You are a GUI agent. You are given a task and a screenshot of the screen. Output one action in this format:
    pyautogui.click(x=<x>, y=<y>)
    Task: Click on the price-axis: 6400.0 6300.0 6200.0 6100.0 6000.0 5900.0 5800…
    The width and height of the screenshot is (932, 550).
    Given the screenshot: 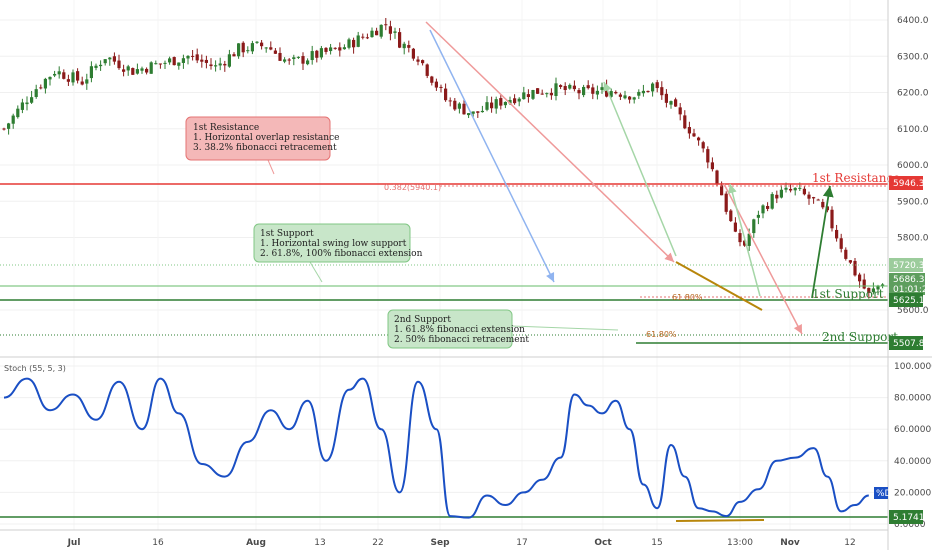 What is the action you would take?
    pyautogui.click(x=913, y=166)
    